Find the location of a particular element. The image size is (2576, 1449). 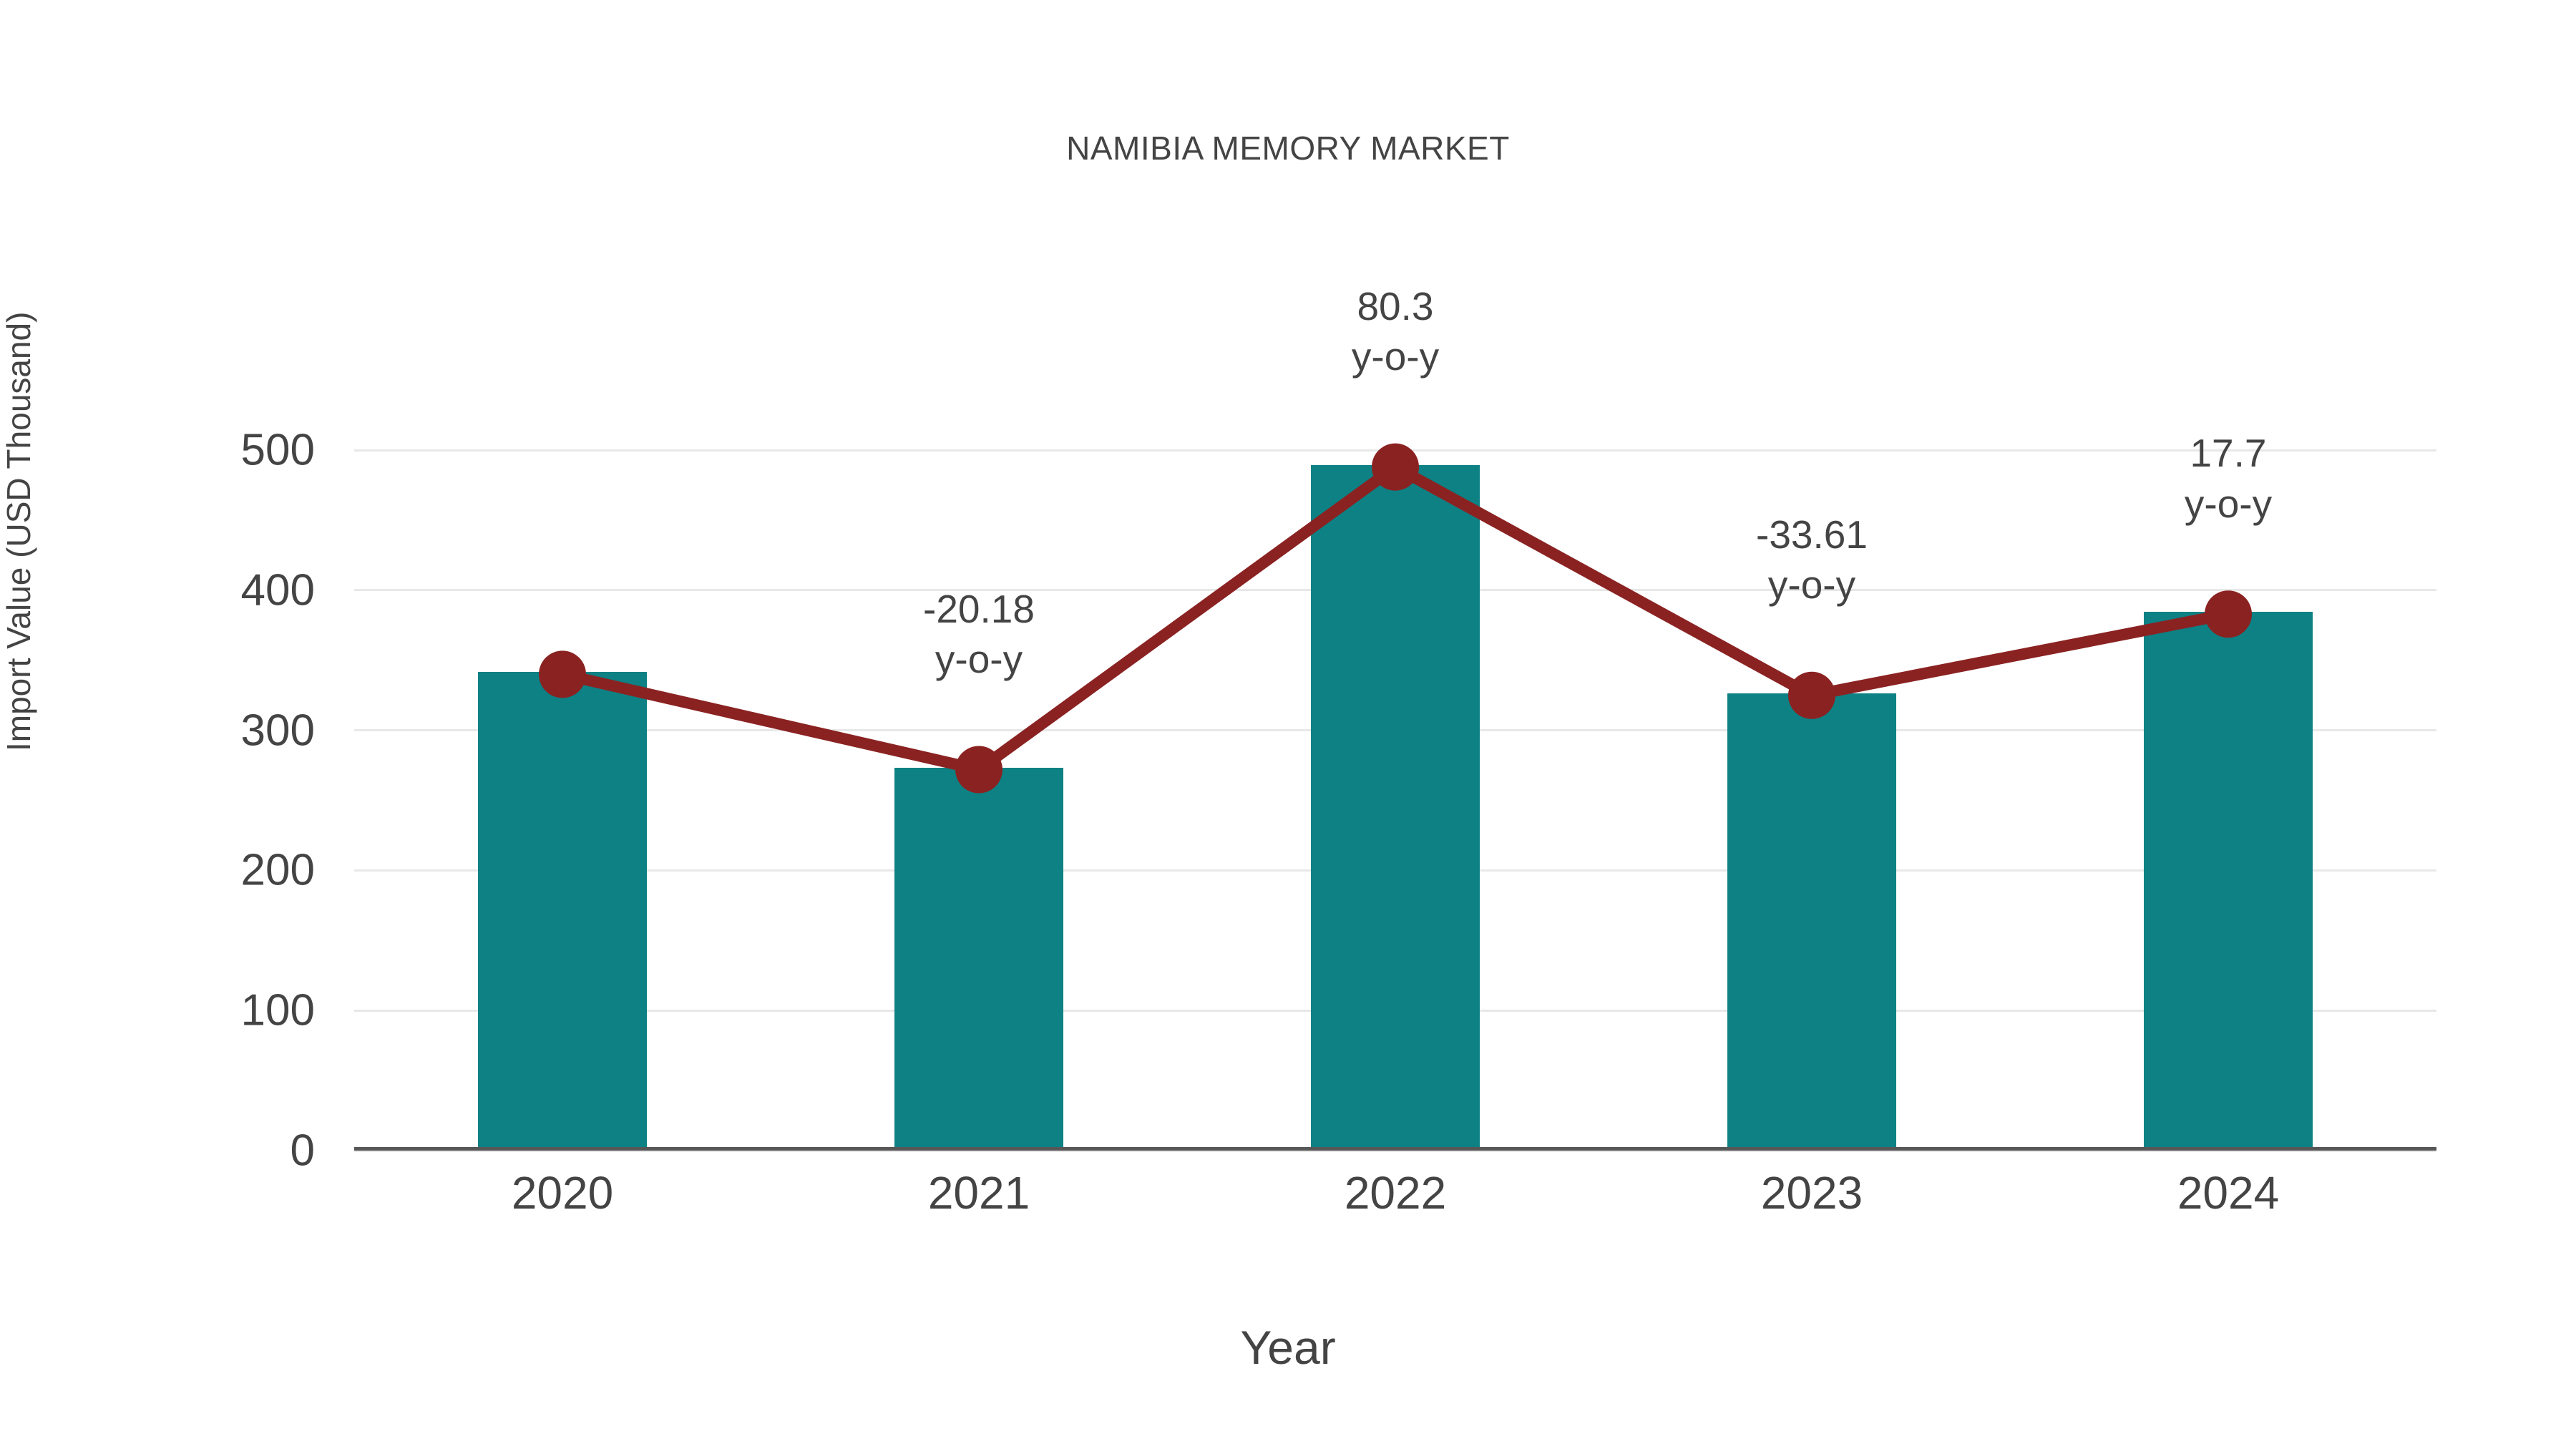

bar-2022 is located at coordinates (1395, 806).